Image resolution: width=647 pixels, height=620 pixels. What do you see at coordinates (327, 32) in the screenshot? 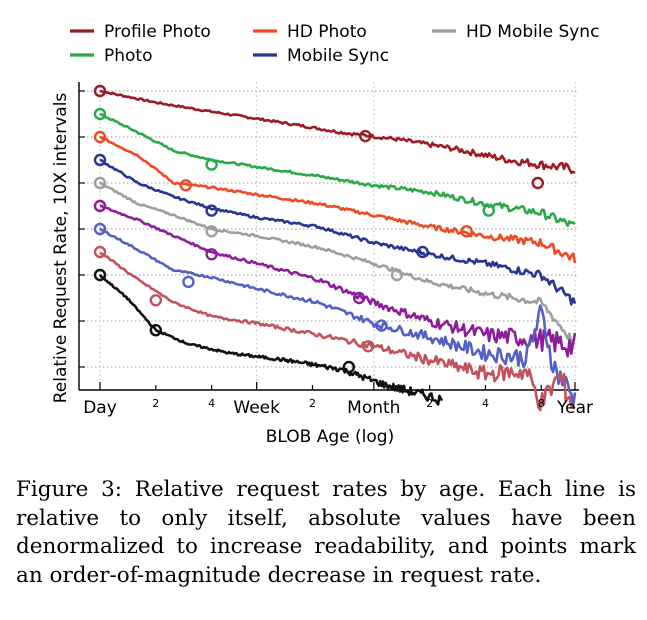
I see `legend-label: HD Photo` at bounding box center [327, 32].